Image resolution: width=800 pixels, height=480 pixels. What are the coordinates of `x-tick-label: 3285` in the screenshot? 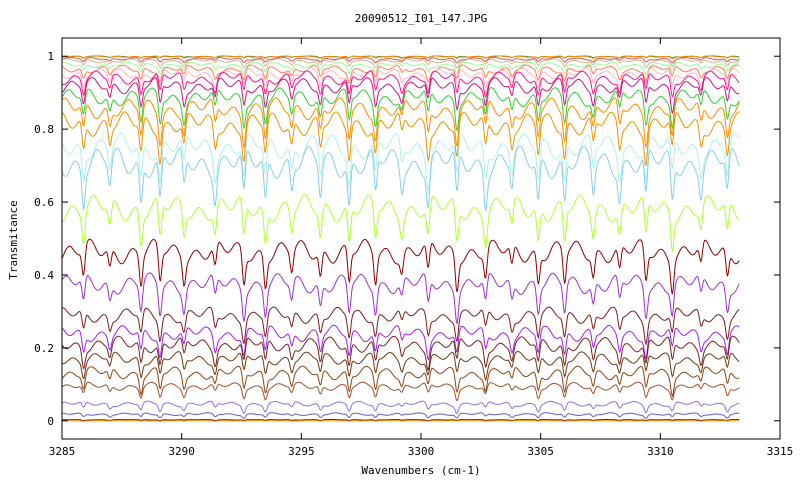 It's located at (62, 451).